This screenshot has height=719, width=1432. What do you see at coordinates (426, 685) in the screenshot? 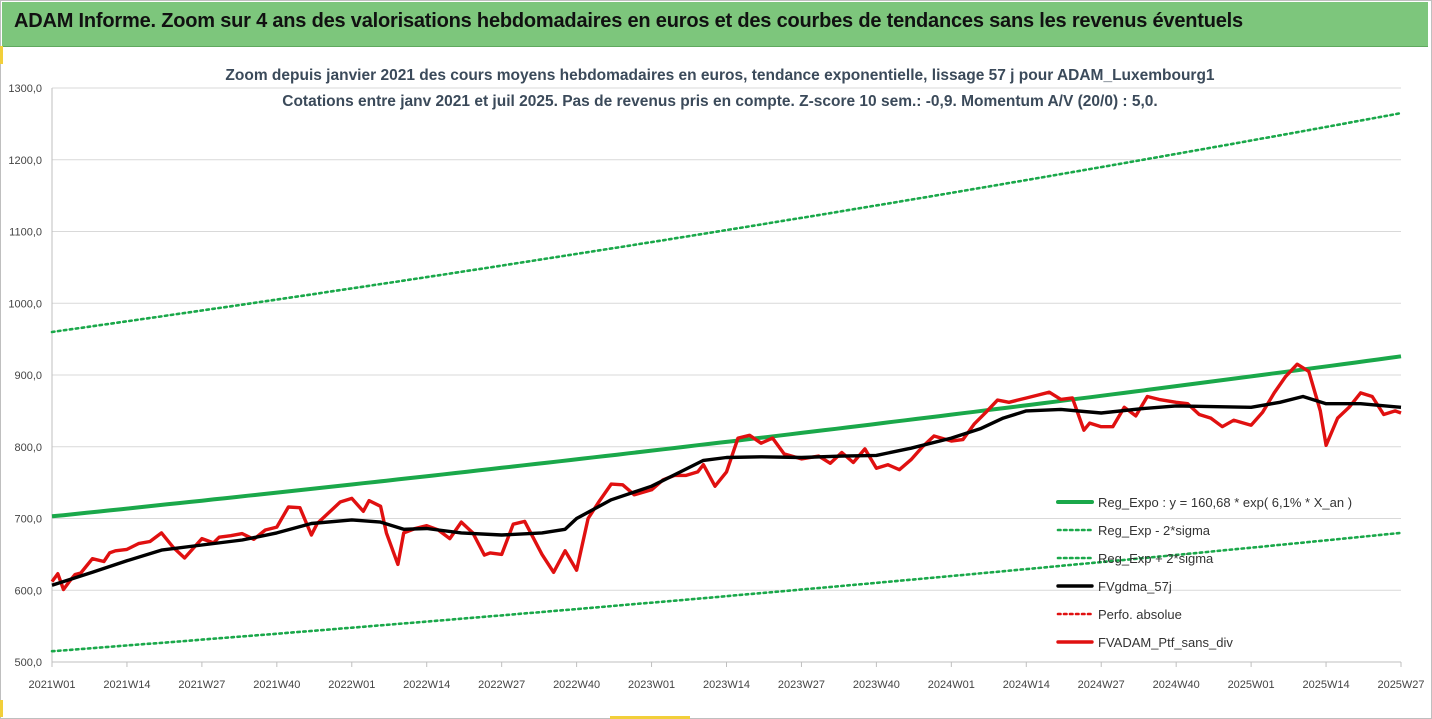
I see `x-tick-label: 2022W14` at bounding box center [426, 685].